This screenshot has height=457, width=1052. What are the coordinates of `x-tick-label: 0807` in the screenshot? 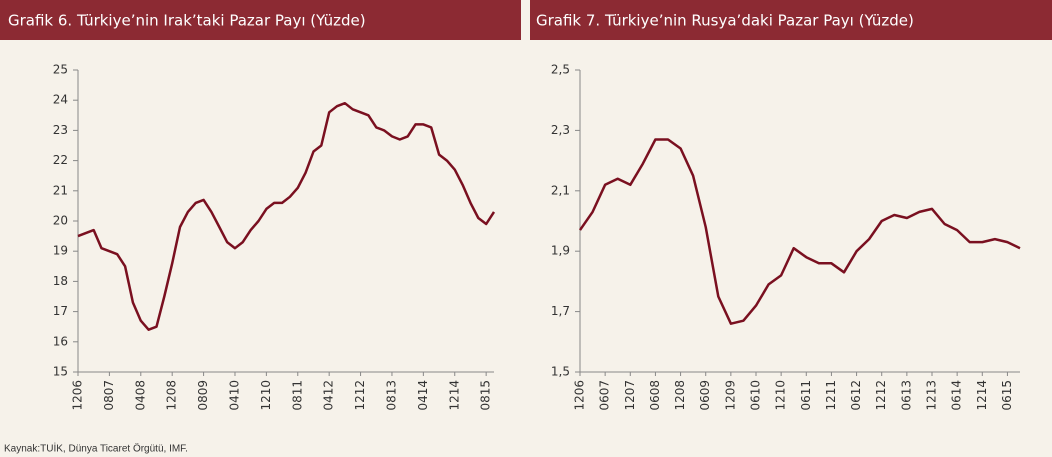 It's located at (109, 395).